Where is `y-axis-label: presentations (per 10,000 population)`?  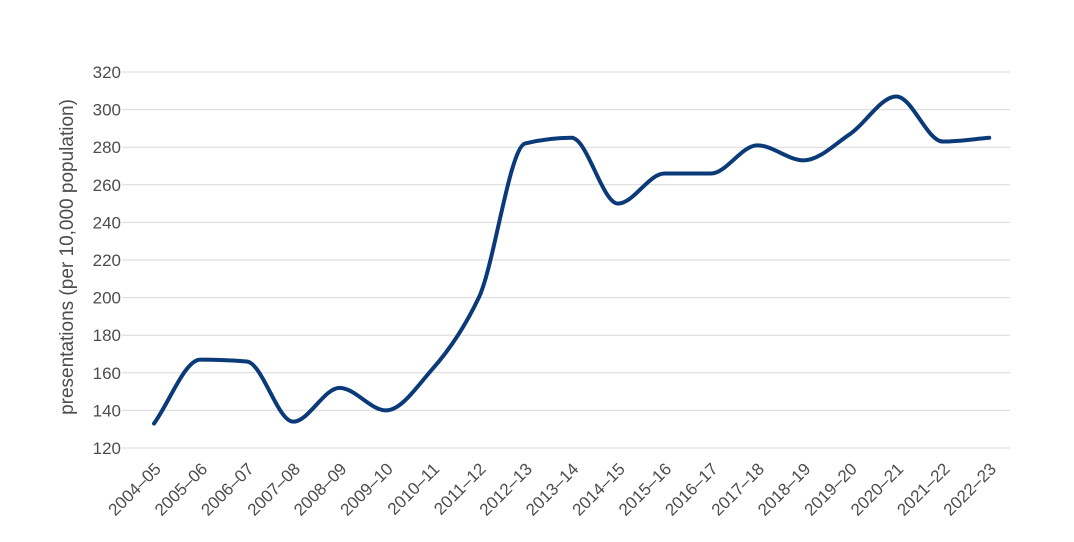 y-axis-label: presentations (per 10,000 population) is located at coordinates (67, 257).